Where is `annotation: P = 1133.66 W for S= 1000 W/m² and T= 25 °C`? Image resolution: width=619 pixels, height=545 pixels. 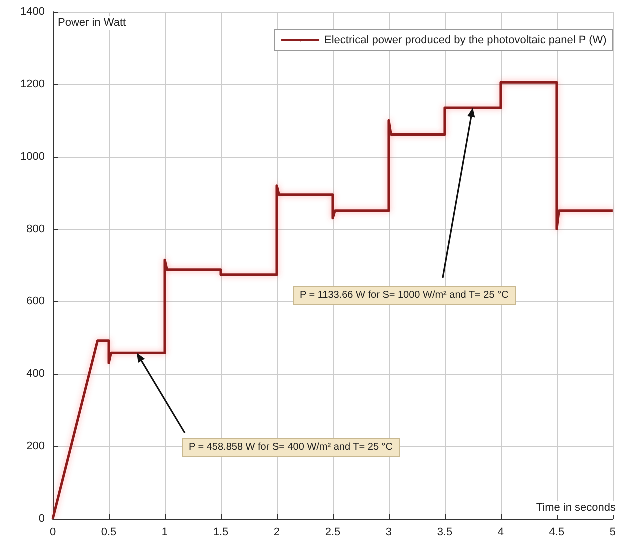
annotation: P = 1133.66 W for S= 1000 W/m² and T= 25 °C is located at coordinates (404, 295).